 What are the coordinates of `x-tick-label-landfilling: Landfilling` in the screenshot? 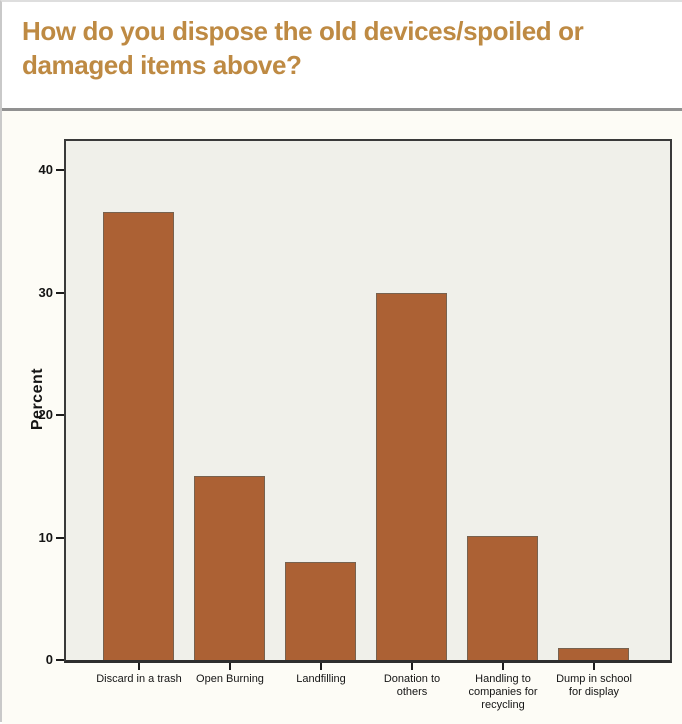 It's located at (321, 679).